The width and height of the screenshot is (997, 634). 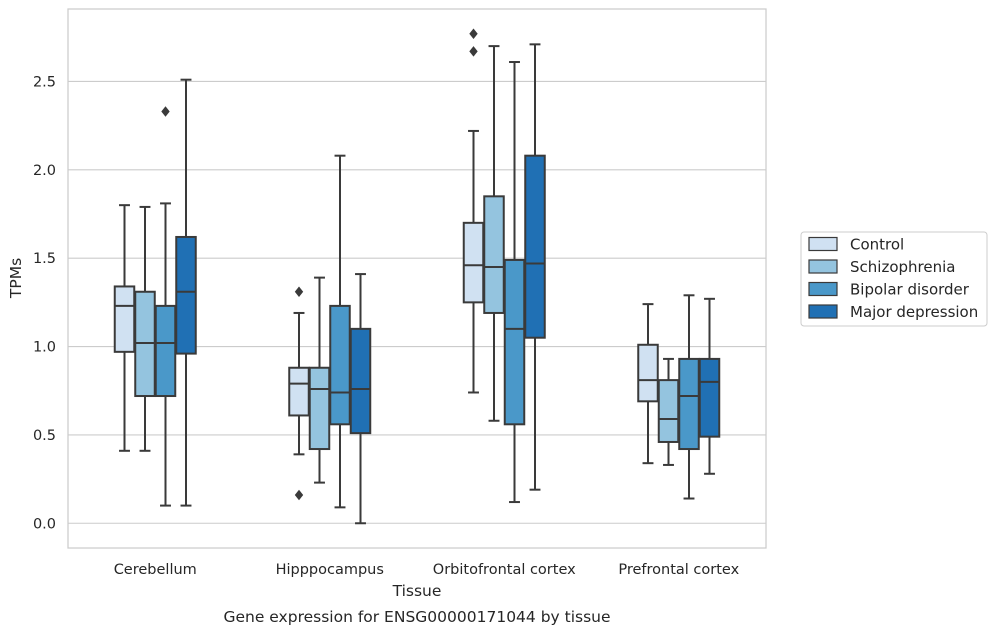 I want to click on y-tick-label: 0.0, so click(x=44, y=524).